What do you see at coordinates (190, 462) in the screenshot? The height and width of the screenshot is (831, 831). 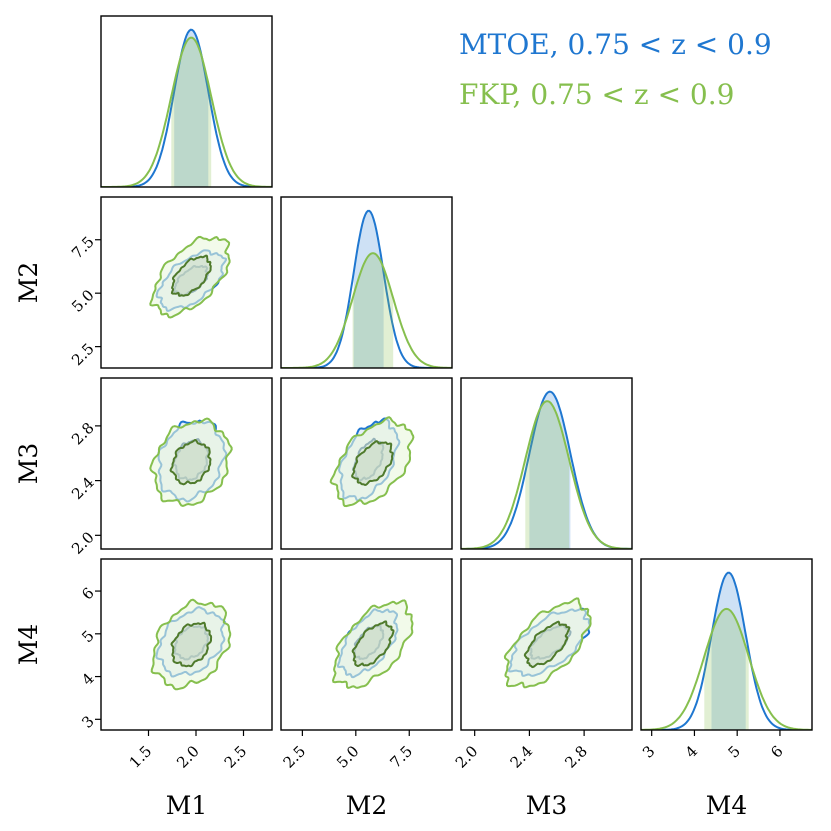 I see `contour-m1-m3-1-1sigma` at bounding box center [190, 462].